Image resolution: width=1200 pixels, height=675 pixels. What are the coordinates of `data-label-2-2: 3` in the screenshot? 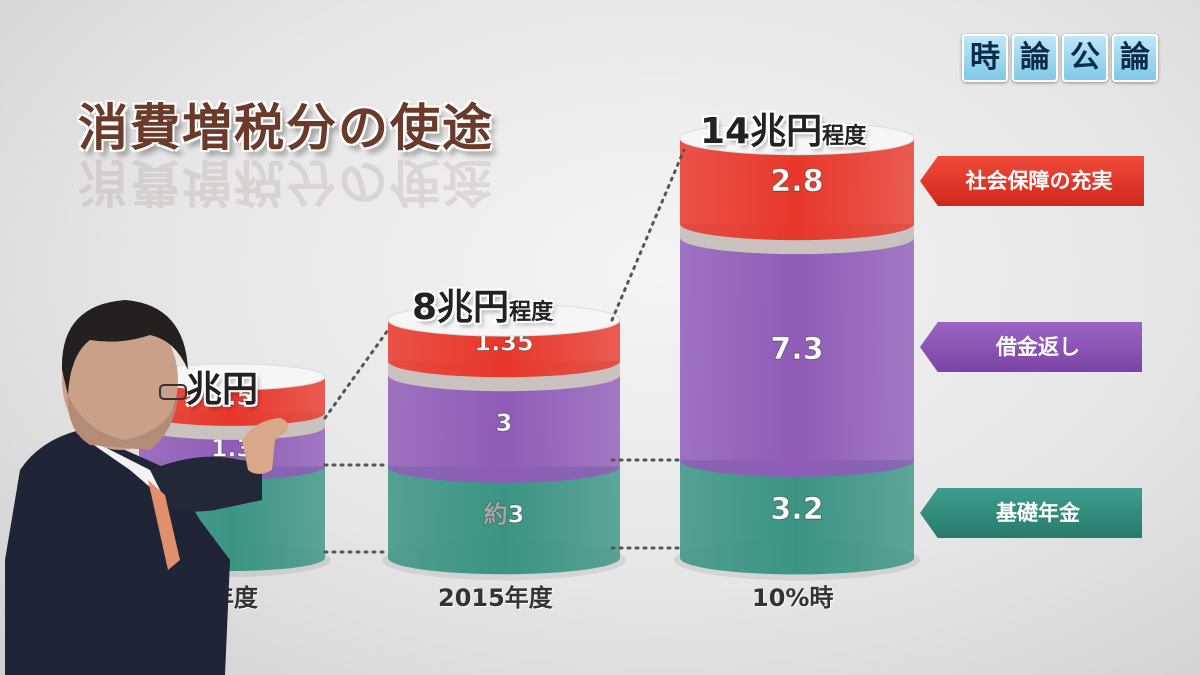 It's located at (504, 423).